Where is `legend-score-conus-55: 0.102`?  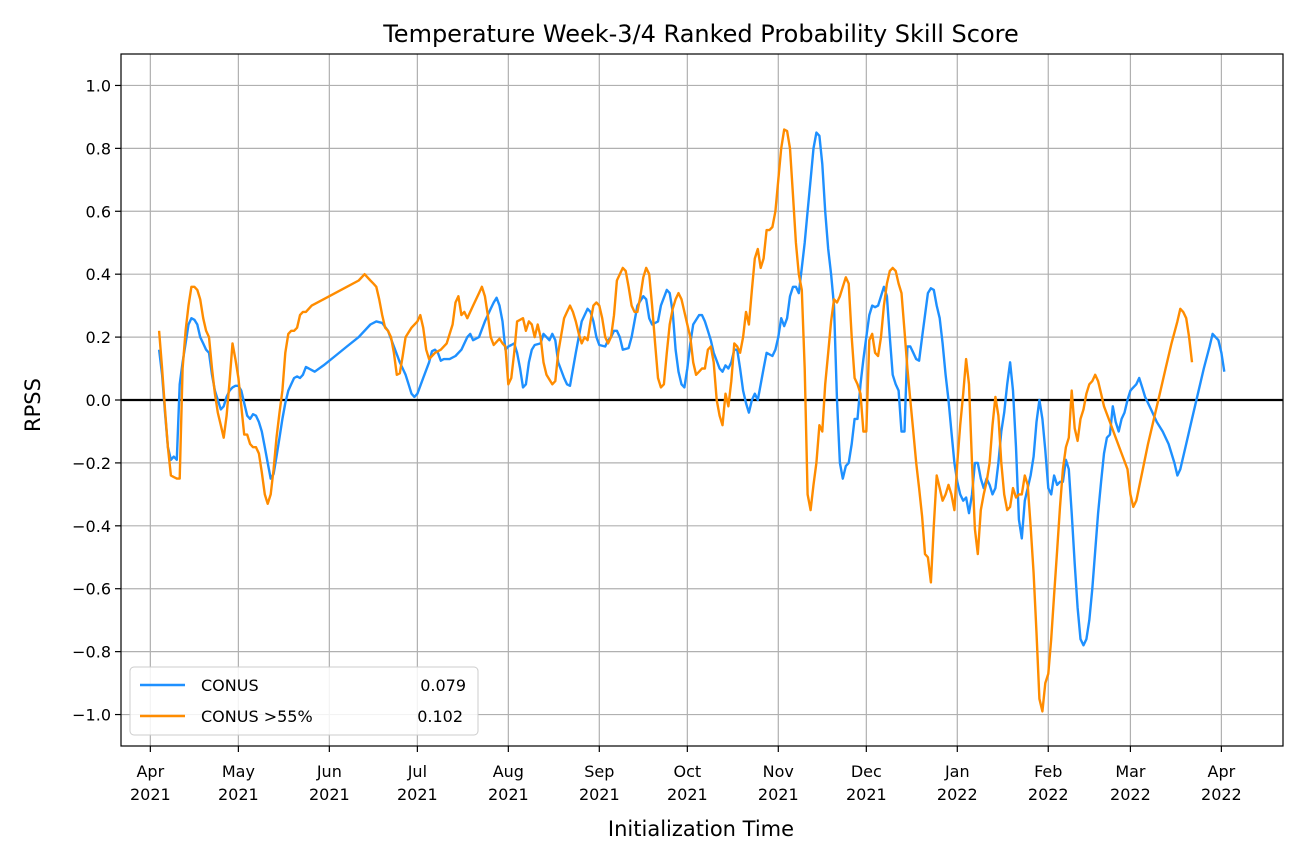 legend-score-conus-55: 0.102 is located at coordinates (440, 716).